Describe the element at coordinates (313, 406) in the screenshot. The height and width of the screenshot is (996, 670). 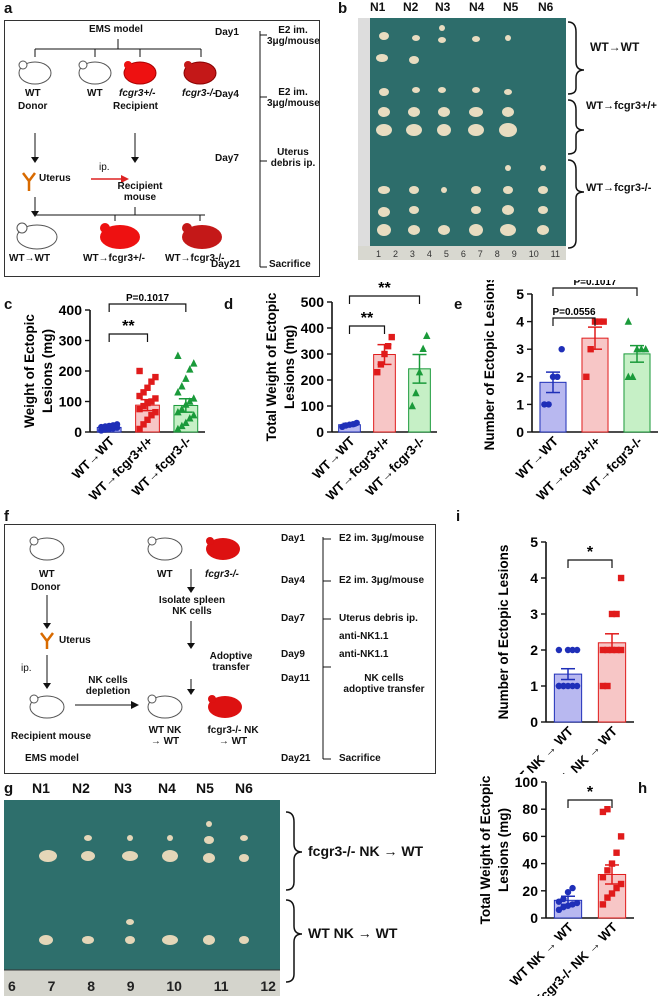
I see `d-ytick-label-1: 100` at that location.